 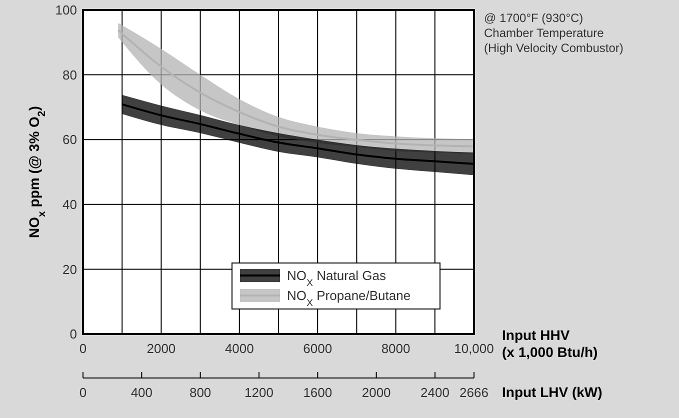 What do you see at coordinates (141, 392) in the screenshot?
I see `x2-tick-label: 400` at bounding box center [141, 392].